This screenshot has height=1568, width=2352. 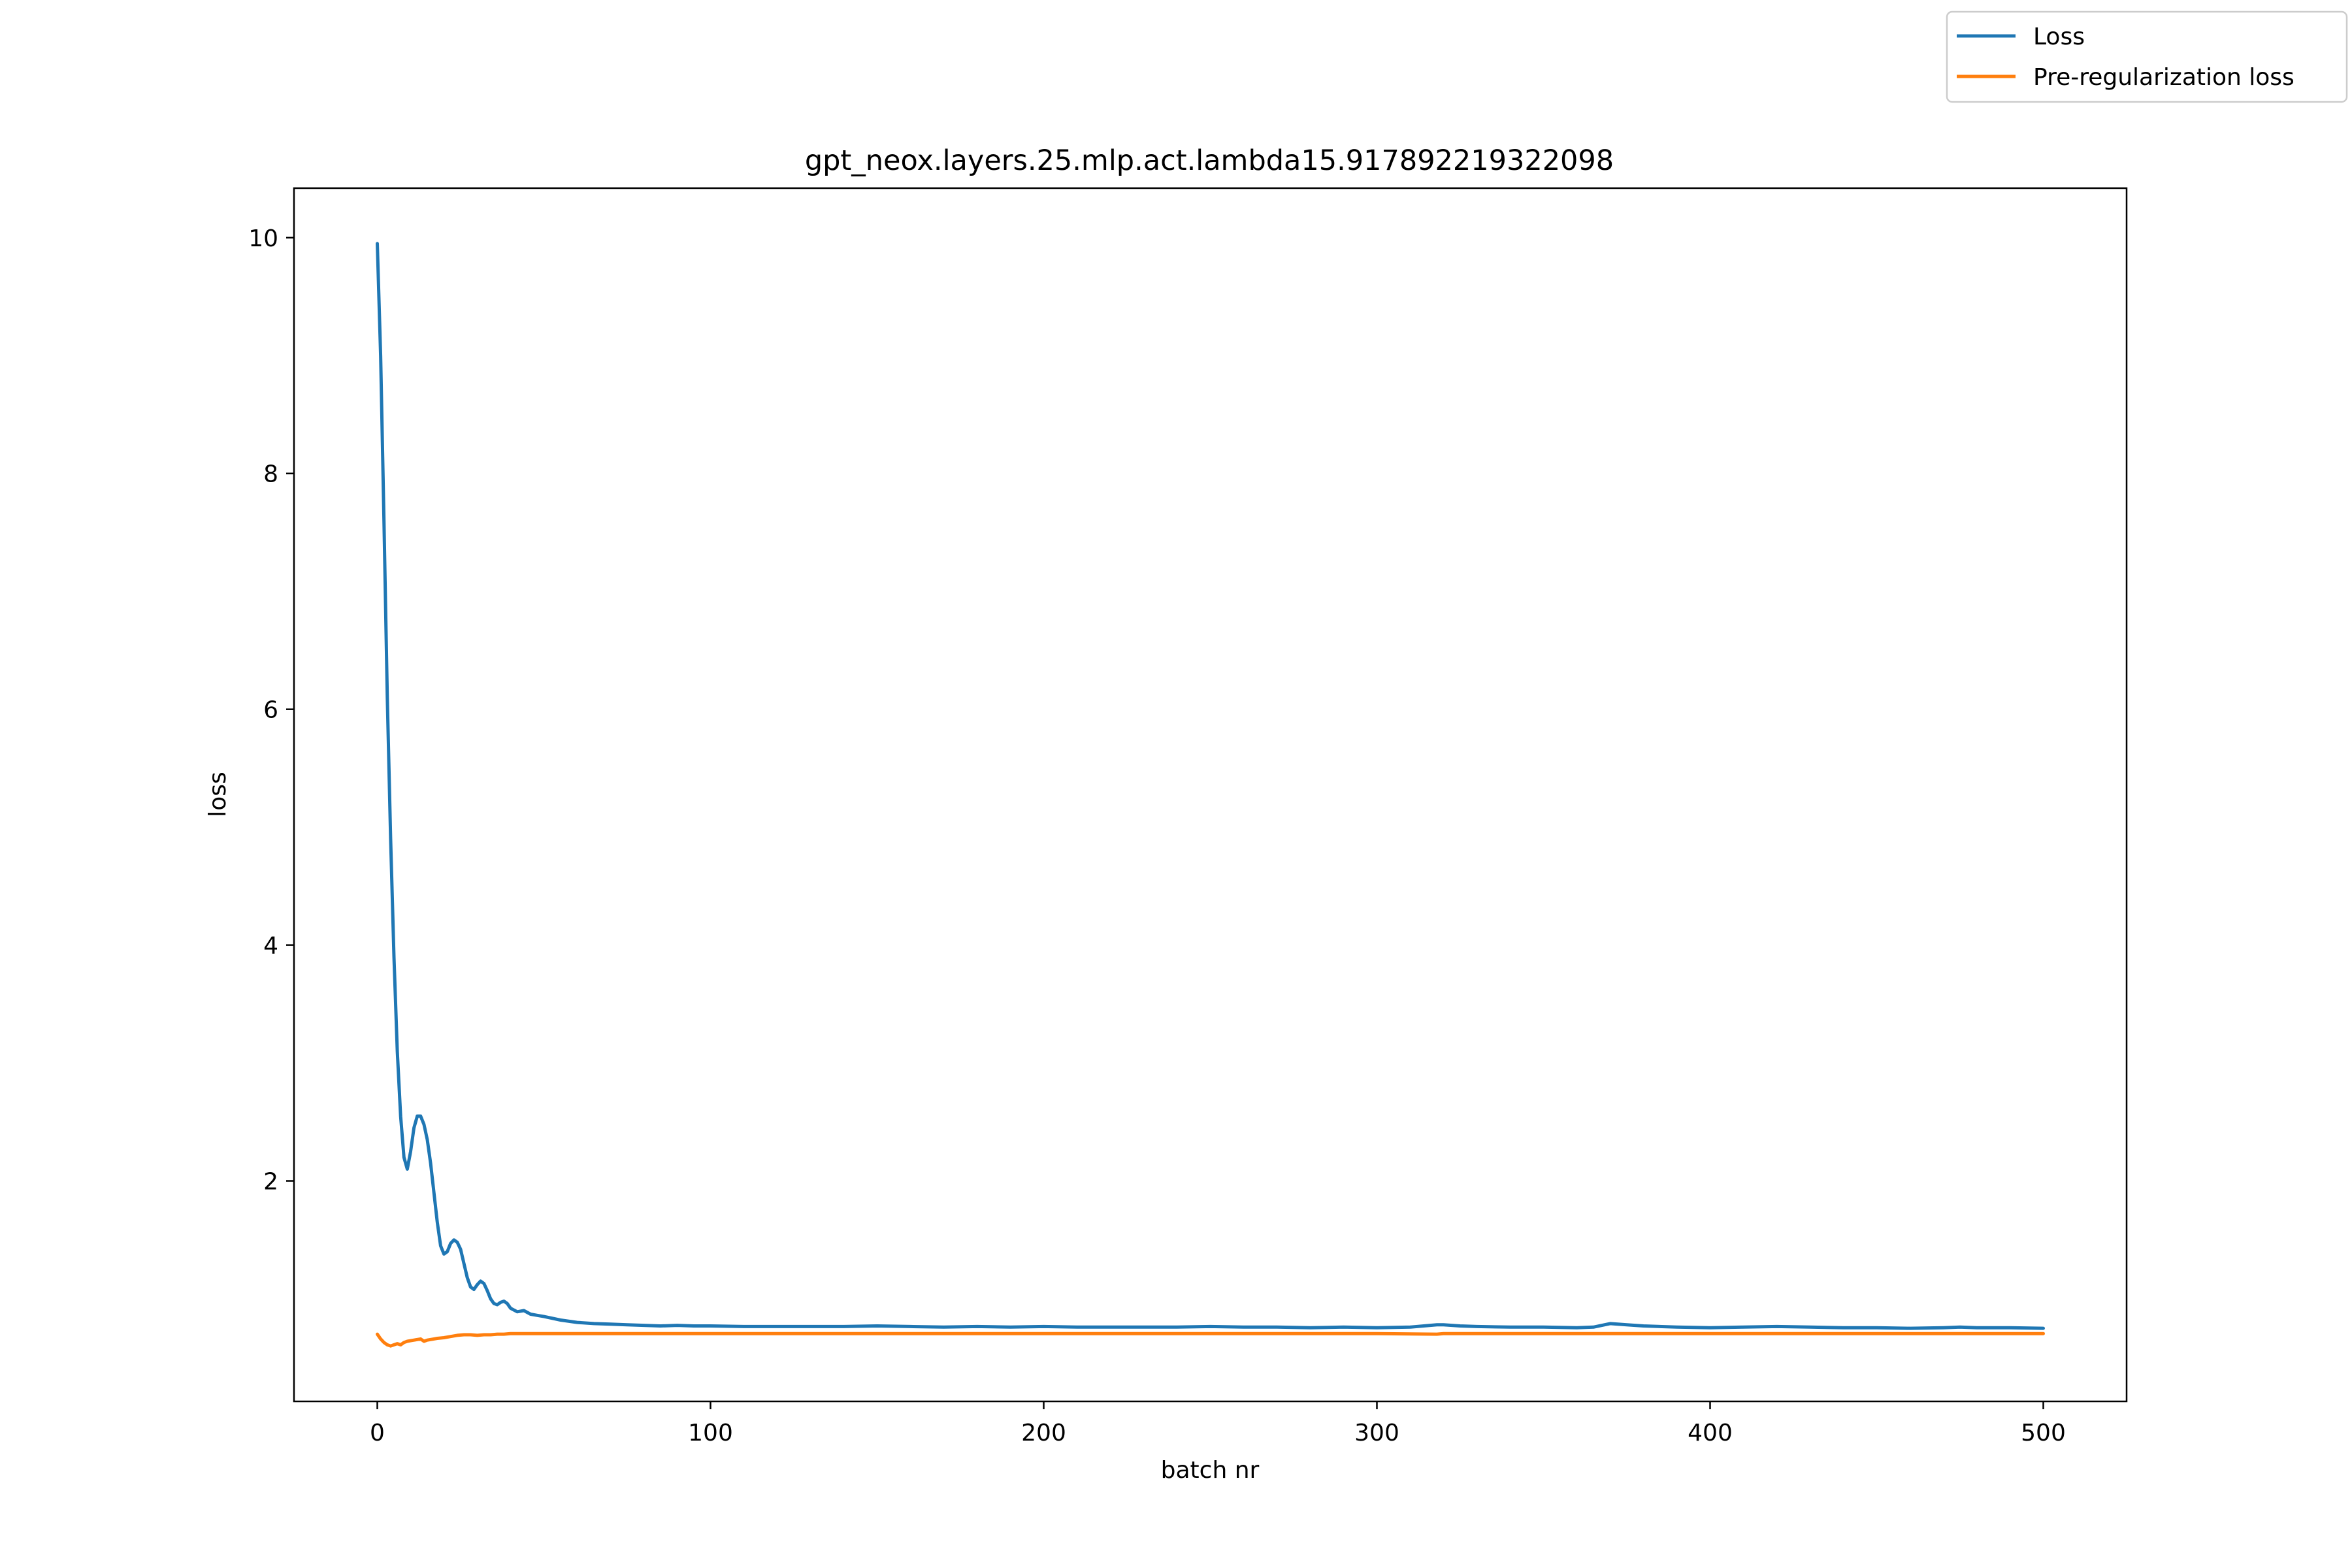 I want to click on x-tick-label: 200, so click(x=1043, y=1433).